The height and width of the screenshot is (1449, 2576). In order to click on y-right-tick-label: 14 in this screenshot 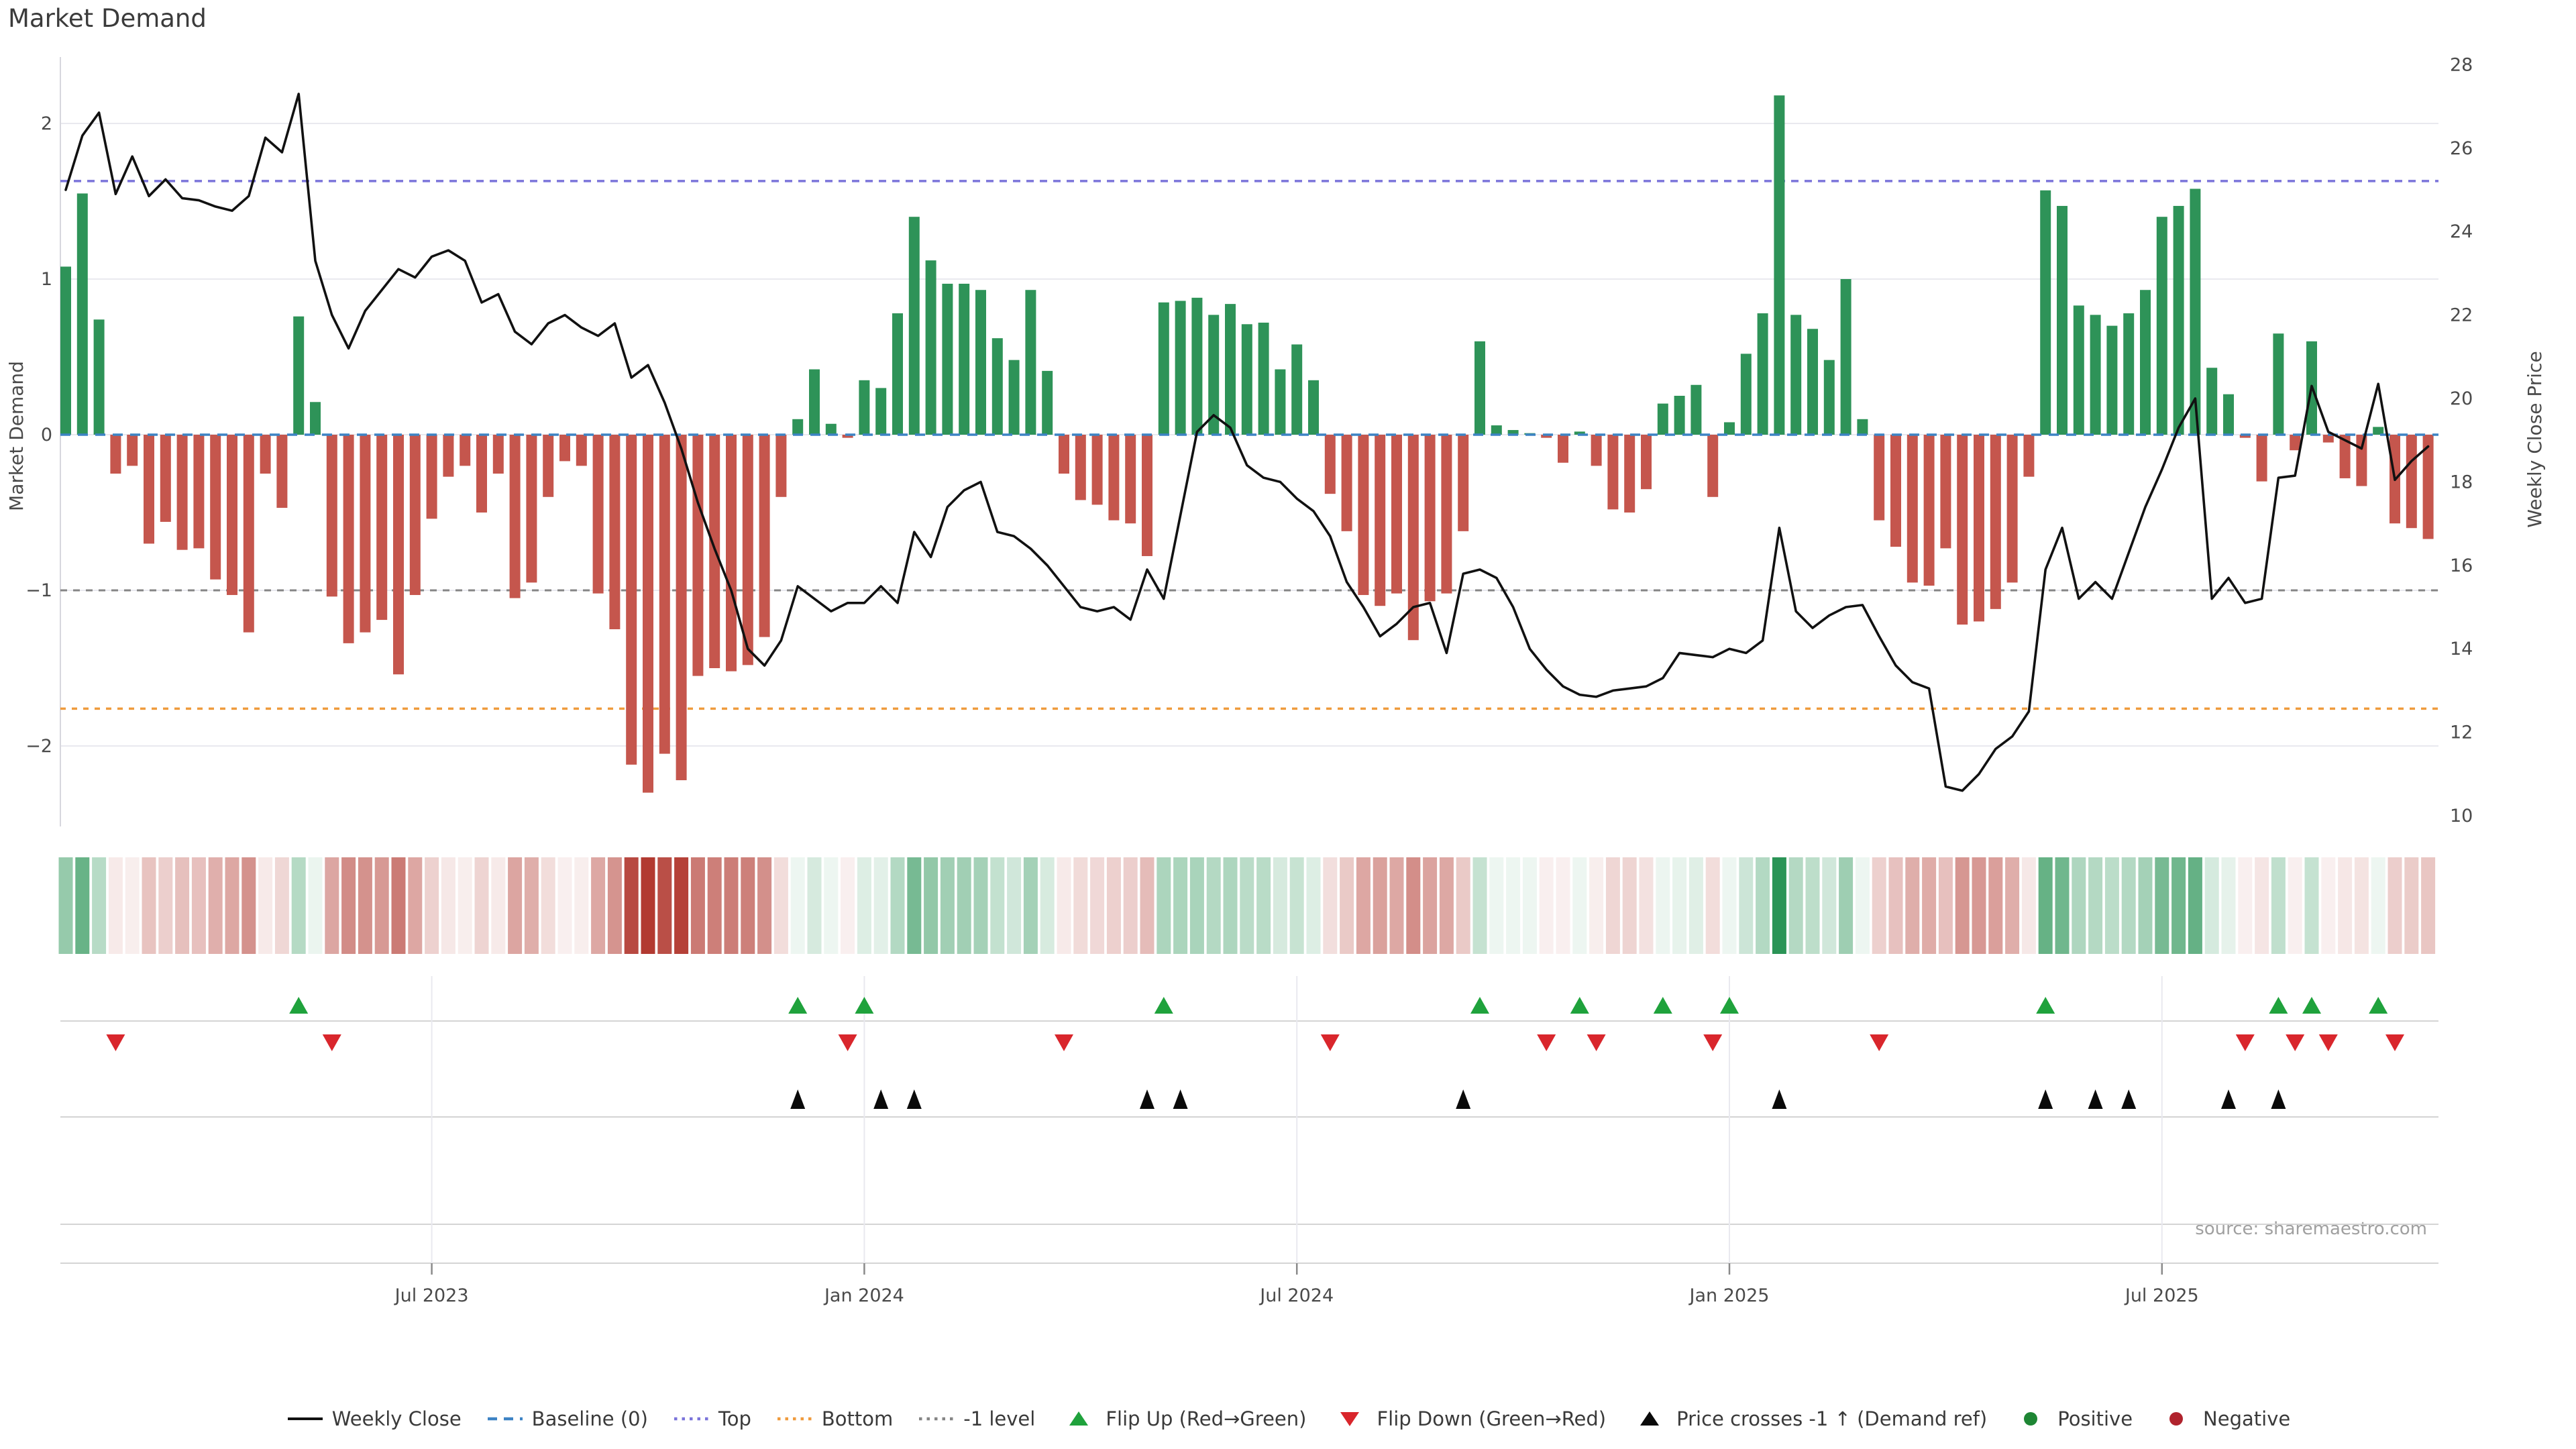, I will do `click(2461, 649)`.